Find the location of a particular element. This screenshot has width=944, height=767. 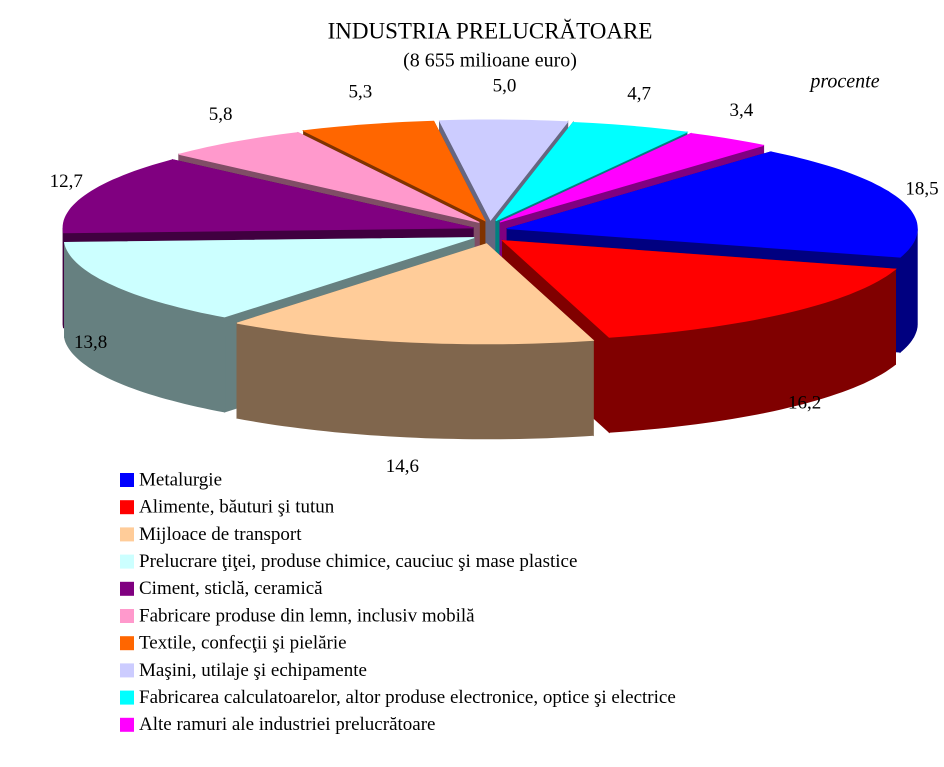

data-label: 4,7 is located at coordinates (639, 93).